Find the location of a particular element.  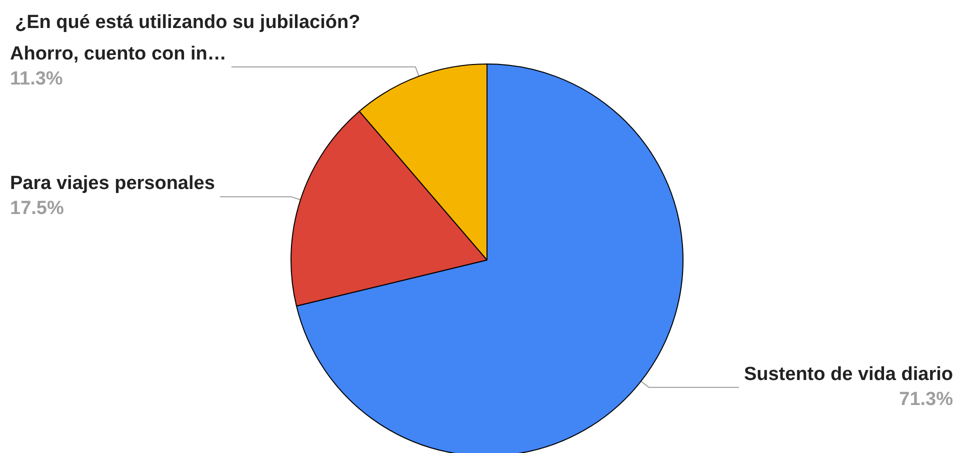

slice-label: Para viajes personales is located at coordinates (112, 183).